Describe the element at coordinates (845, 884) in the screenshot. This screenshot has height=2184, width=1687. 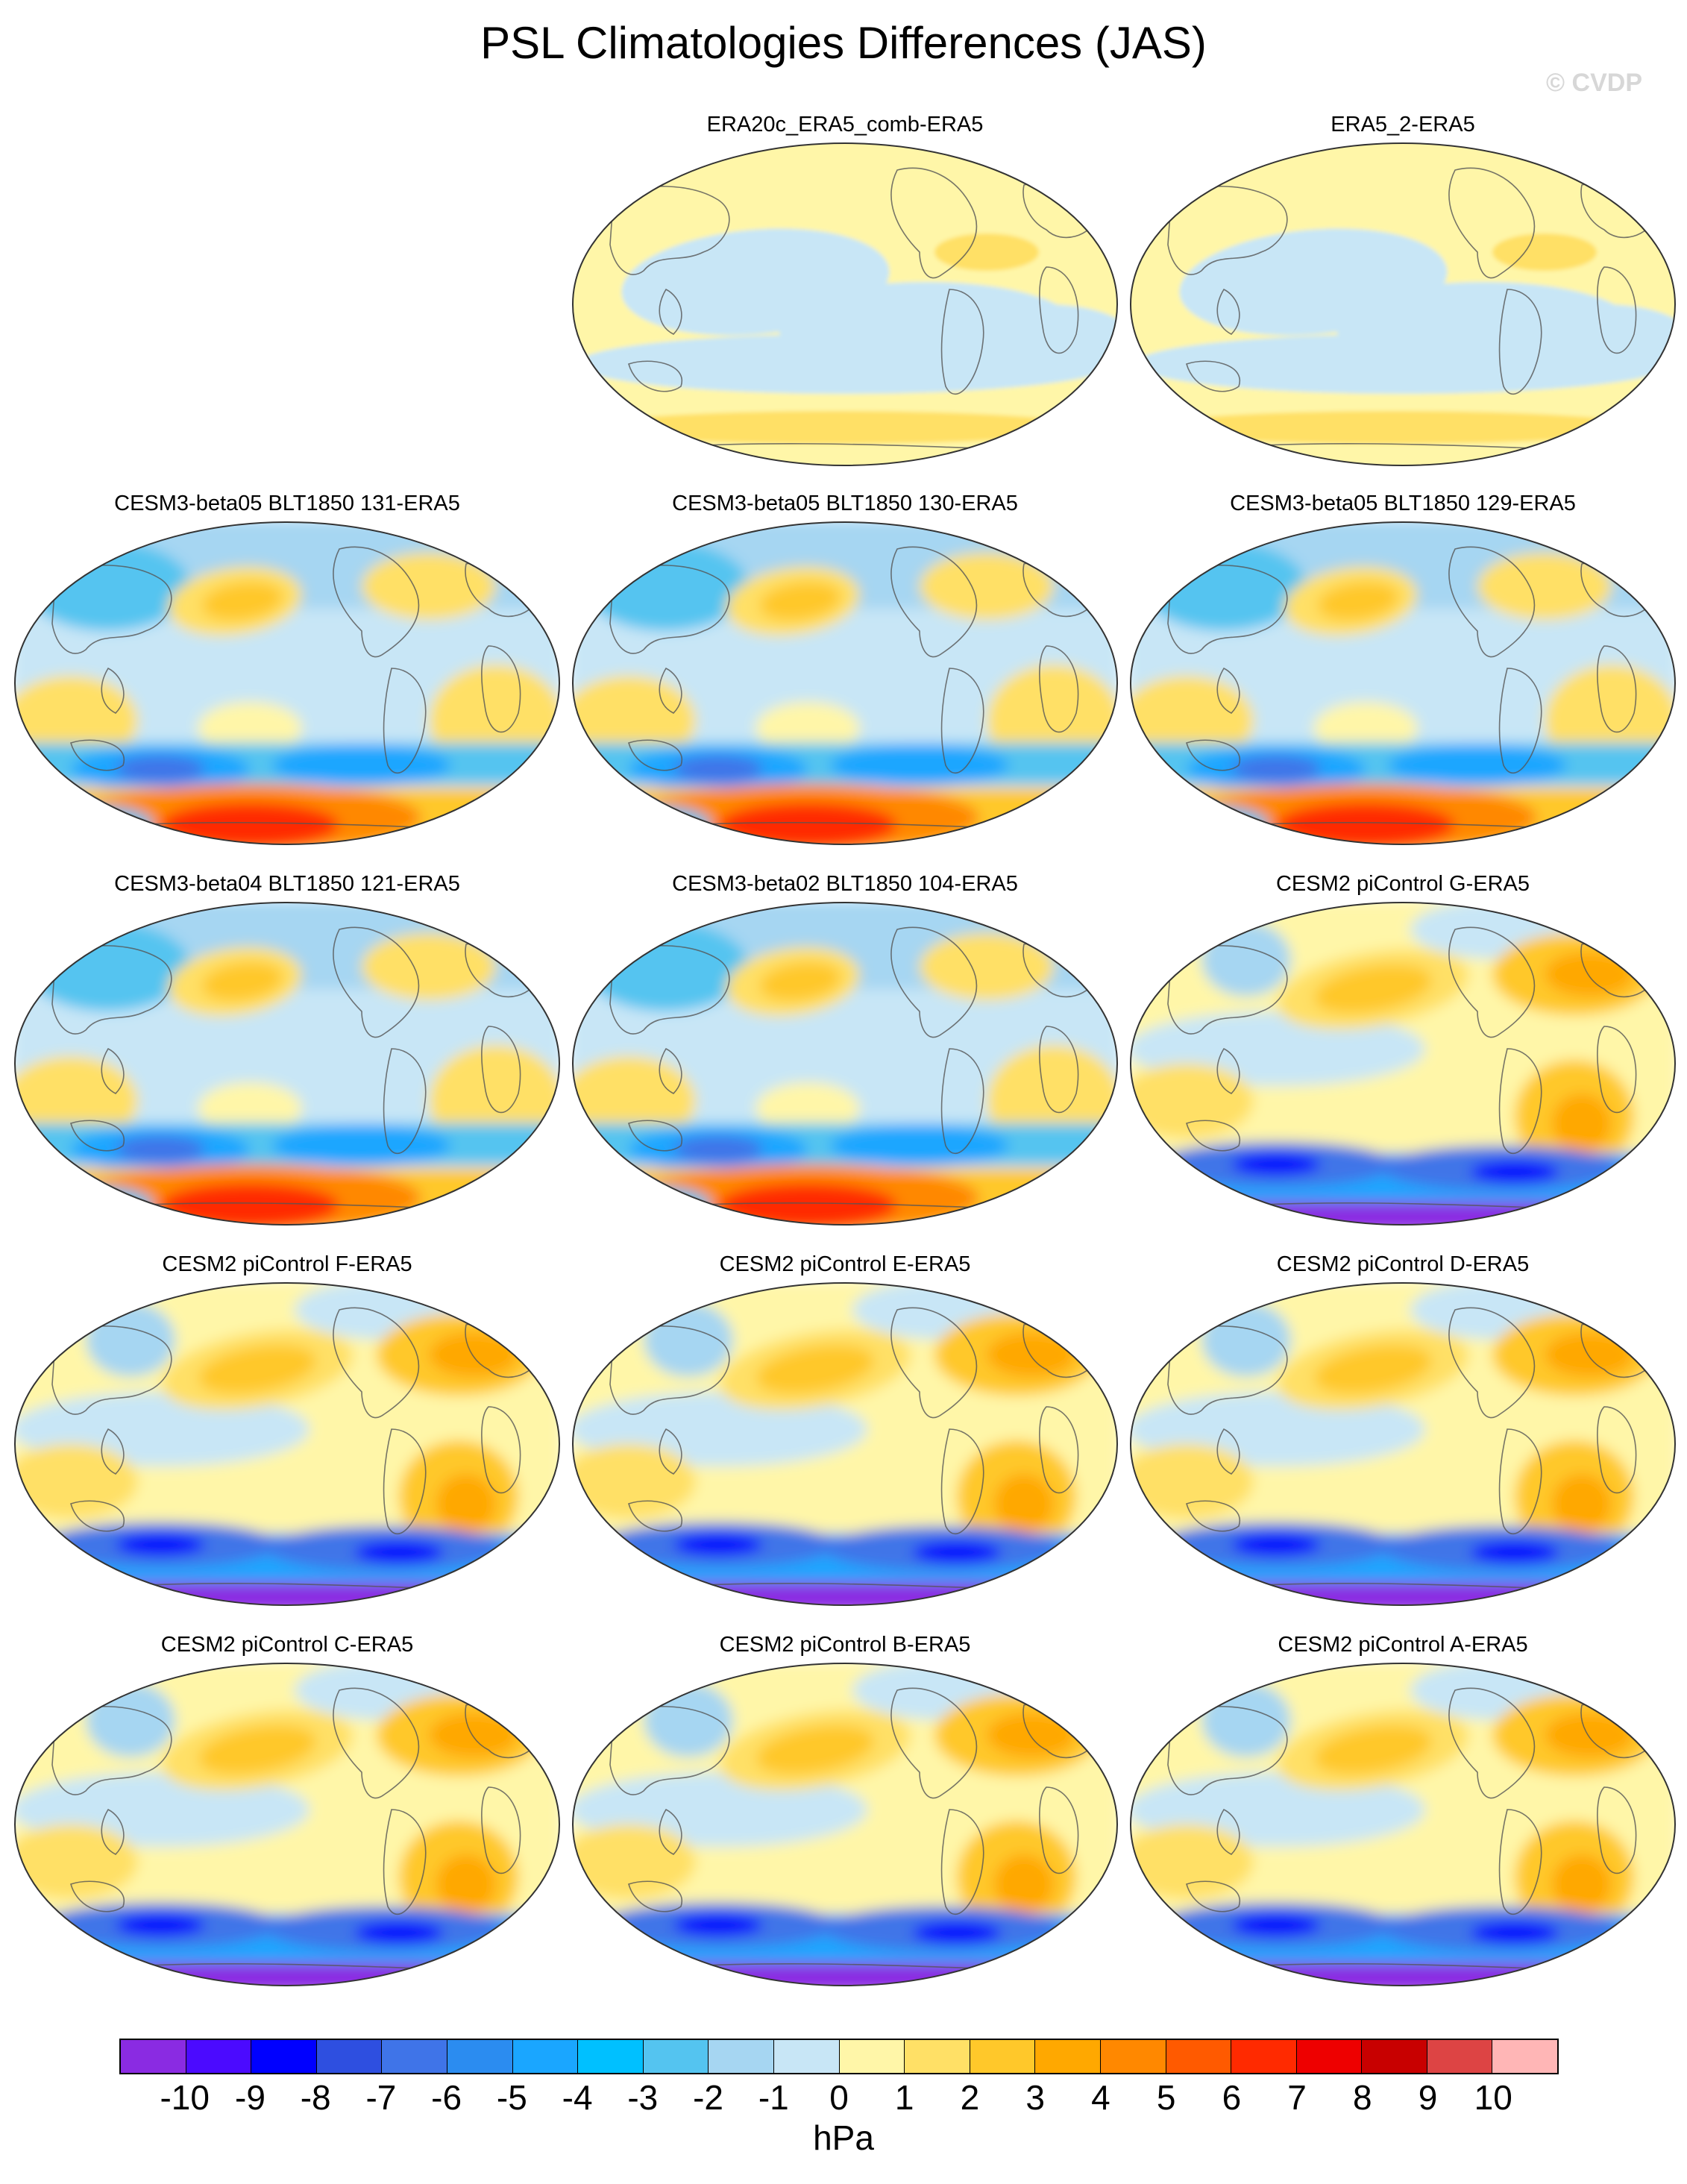
I see `panel-title: CESM3-beta02 BLT1850 104-ERA5` at that location.